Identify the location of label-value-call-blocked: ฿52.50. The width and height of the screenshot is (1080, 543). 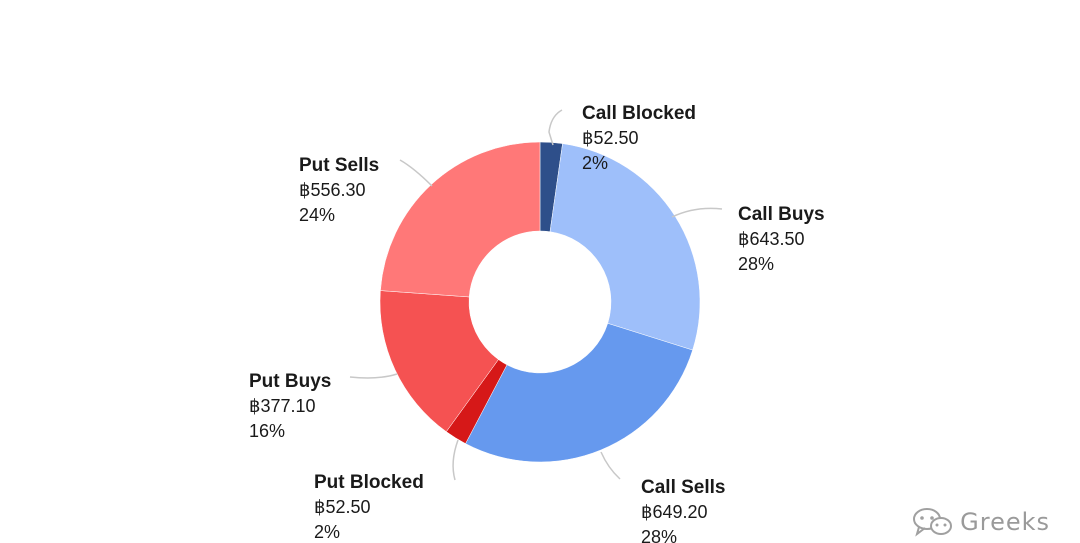
(610, 138).